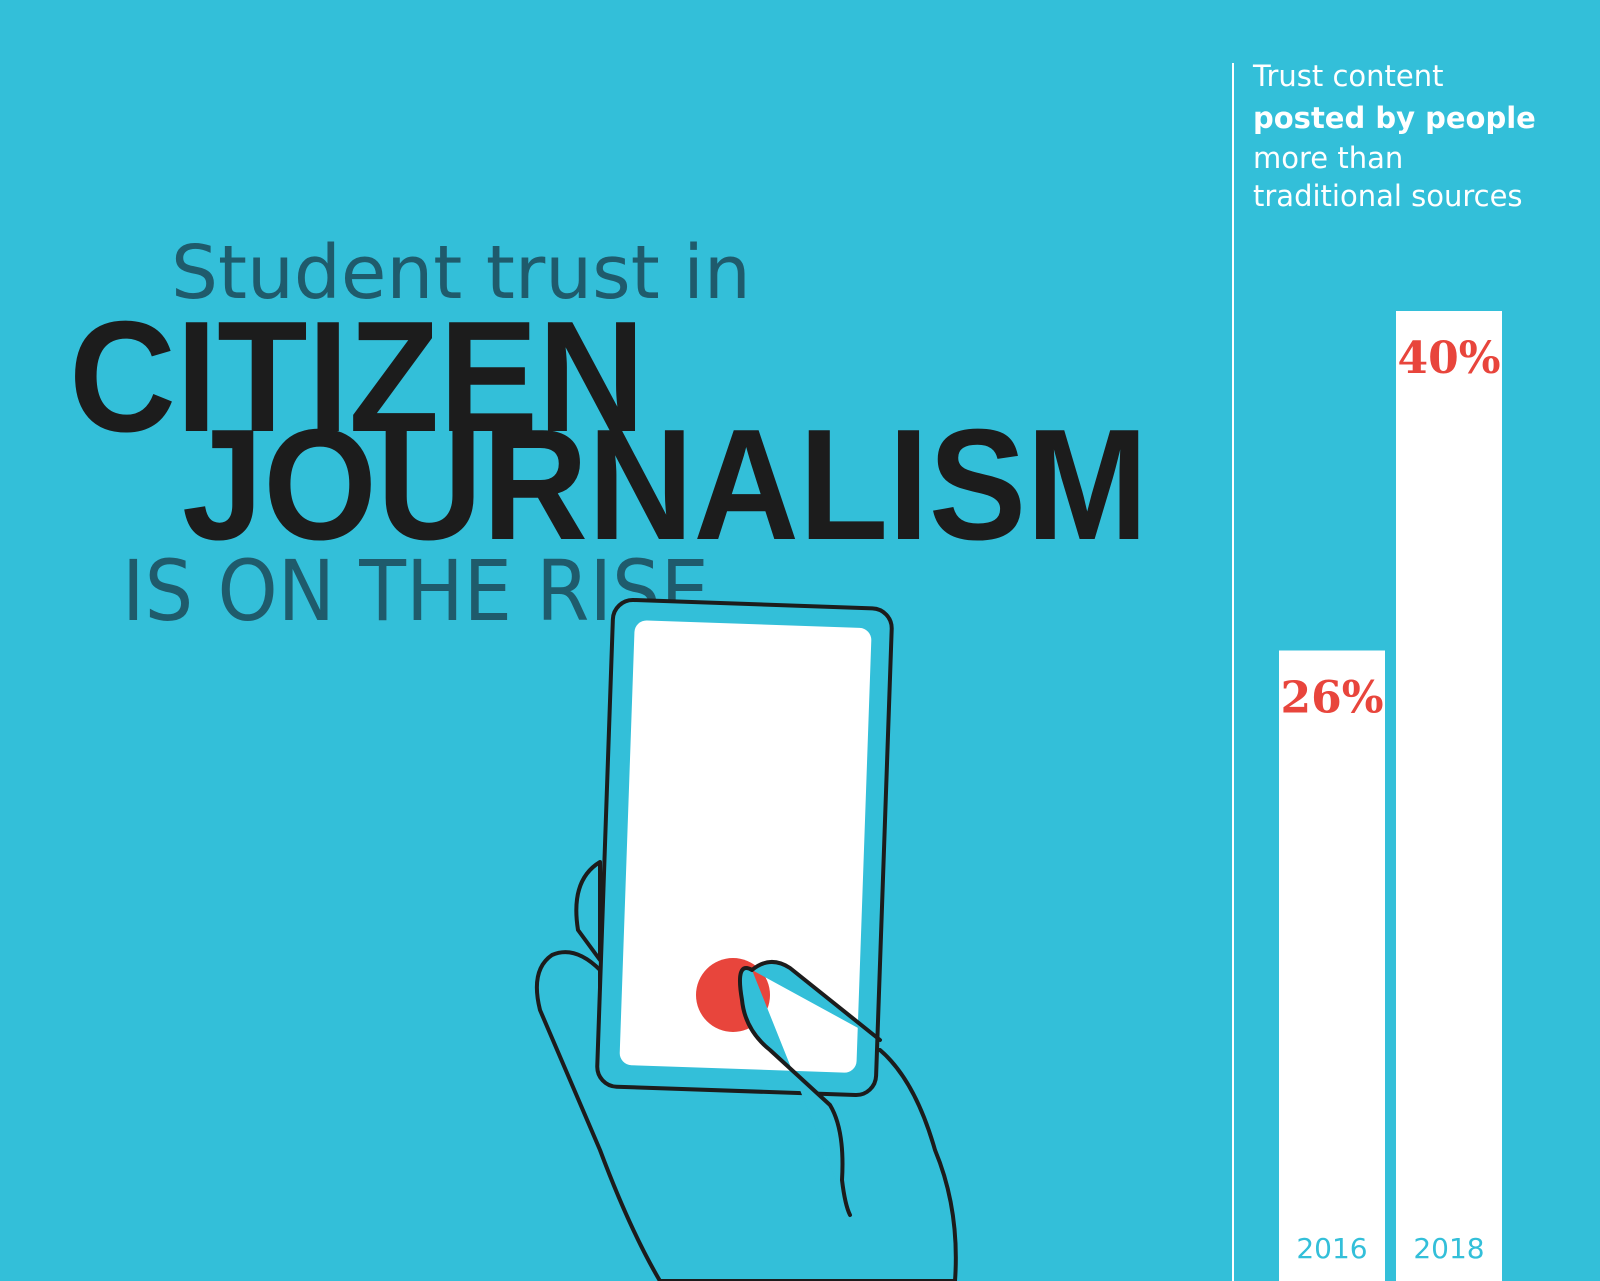  What do you see at coordinates (1331, 698) in the screenshot?
I see `value-label: 26%` at bounding box center [1331, 698].